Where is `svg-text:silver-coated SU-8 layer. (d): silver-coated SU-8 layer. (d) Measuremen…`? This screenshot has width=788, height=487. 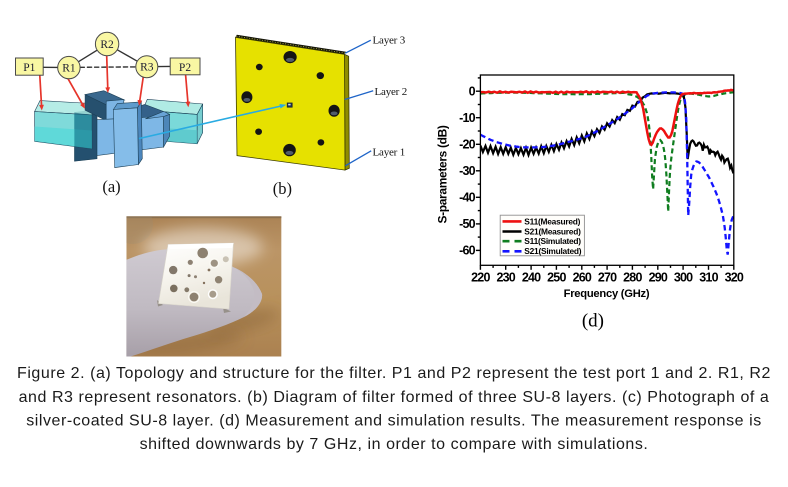 svg-text:silver-coated SU-8 layer. (d): silver-coated SU-8 layer. (d) Measuremen… is located at coordinates (394, 420).